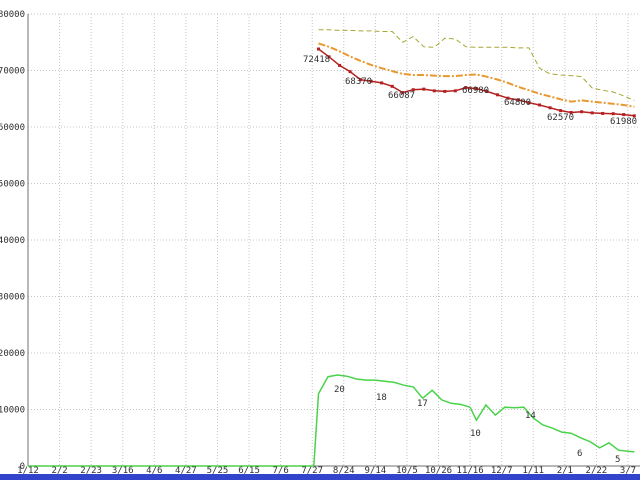 Image resolution: width=640 pixels, height=480 pixels. Describe the element at coordinates (470, 471) in the screenshot. I see `x-tick-label: 11/16` at that location.